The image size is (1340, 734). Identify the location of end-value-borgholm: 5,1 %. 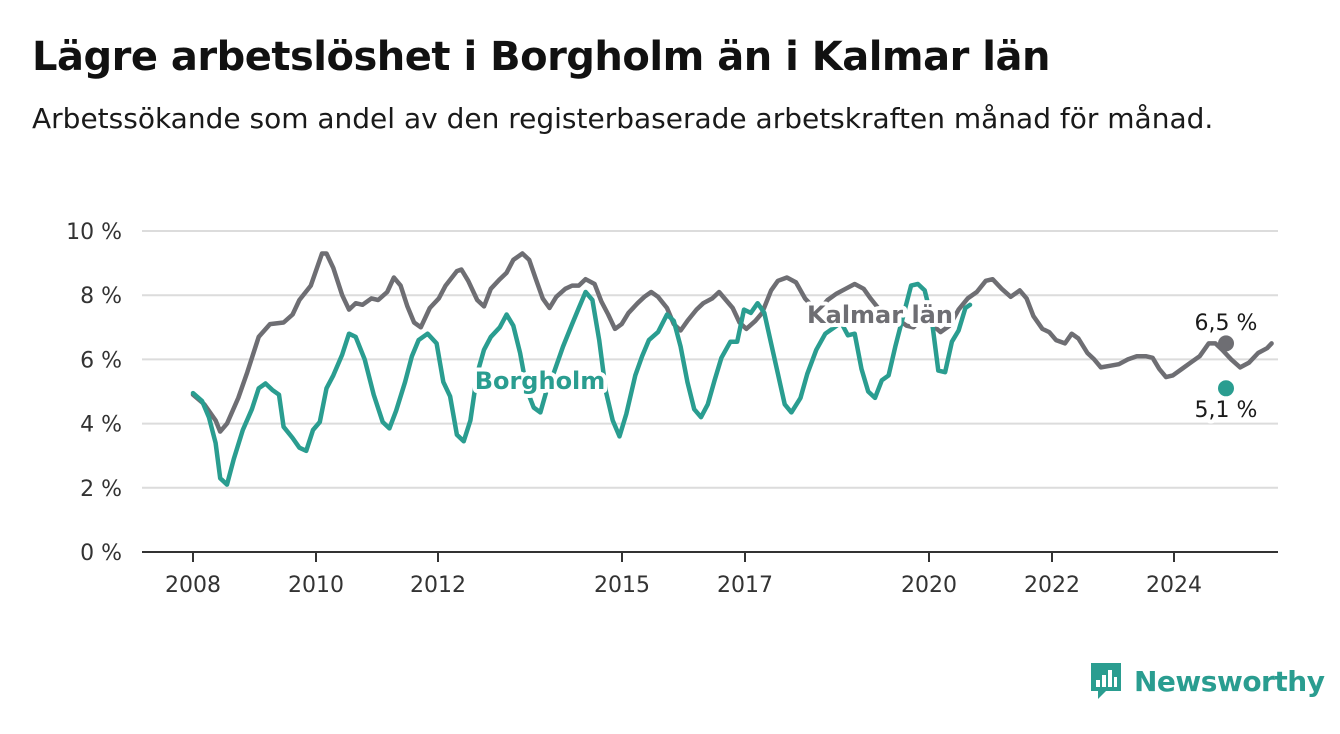
(1226, 410).